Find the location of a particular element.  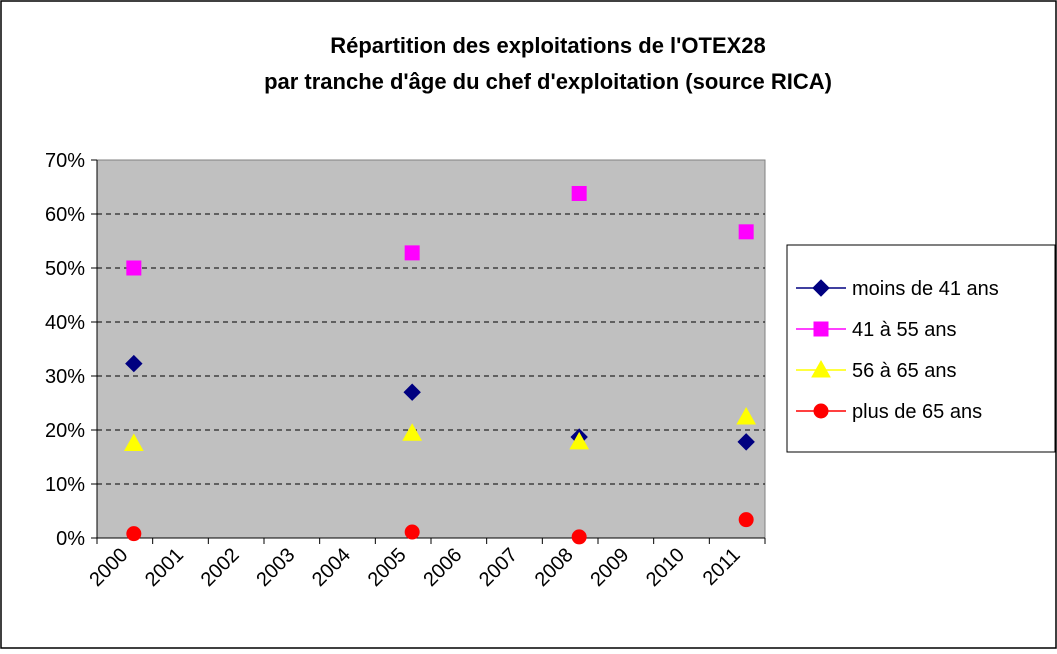

y-tick-label: 30% is located at coordinates (65, 377).